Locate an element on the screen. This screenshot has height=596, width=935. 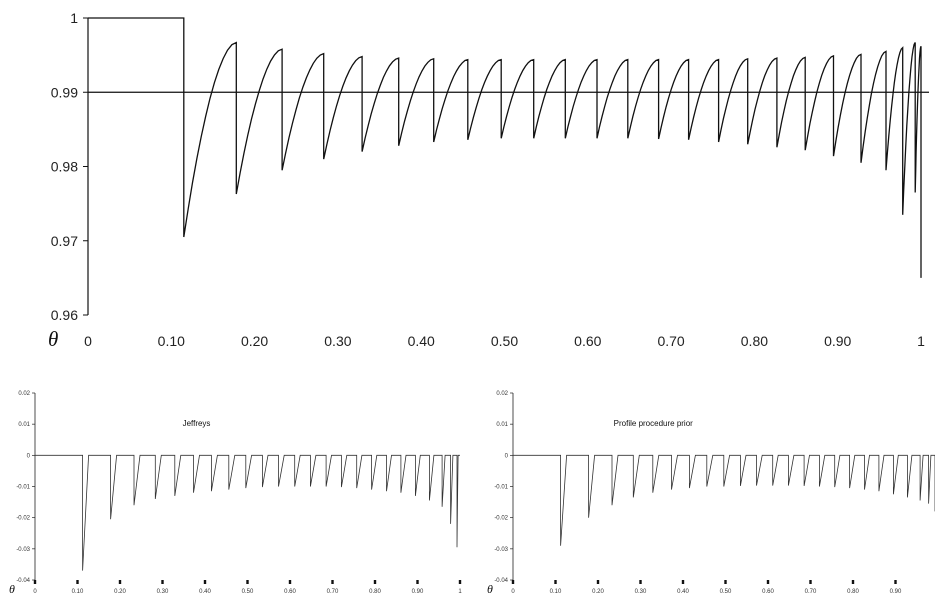
main-x-tick-label: 0.10 is located at coordinates (171, 341).